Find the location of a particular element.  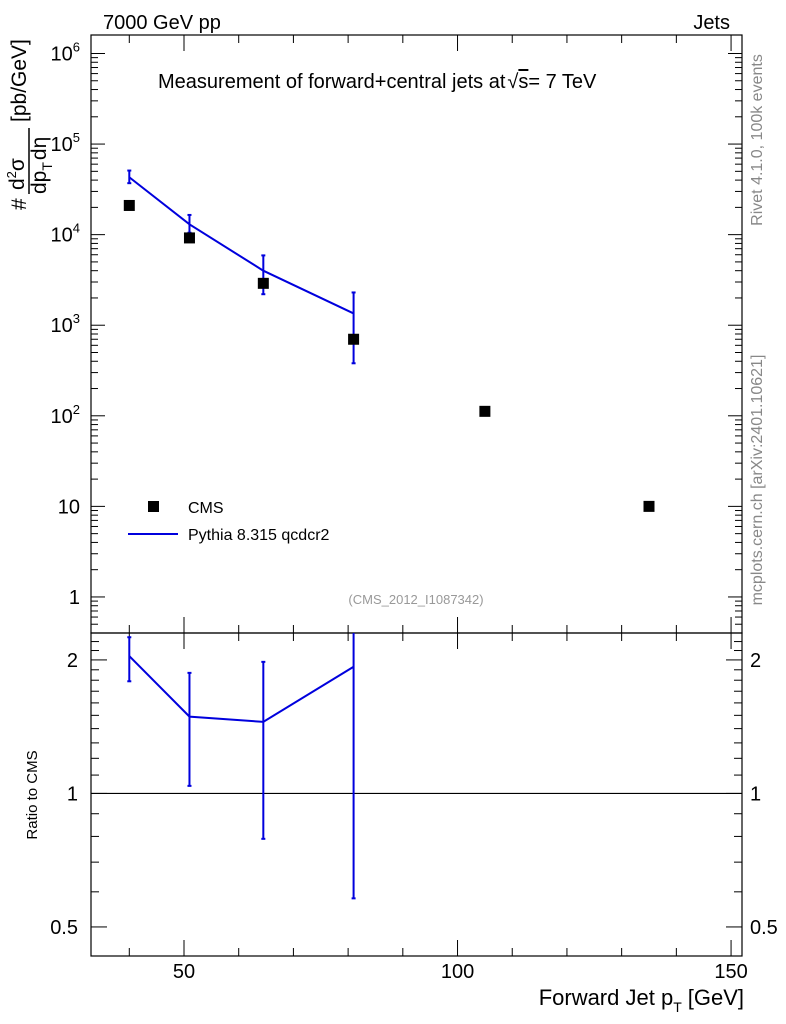

y-label-den-deta: dη is located at coordinates (39, 148).